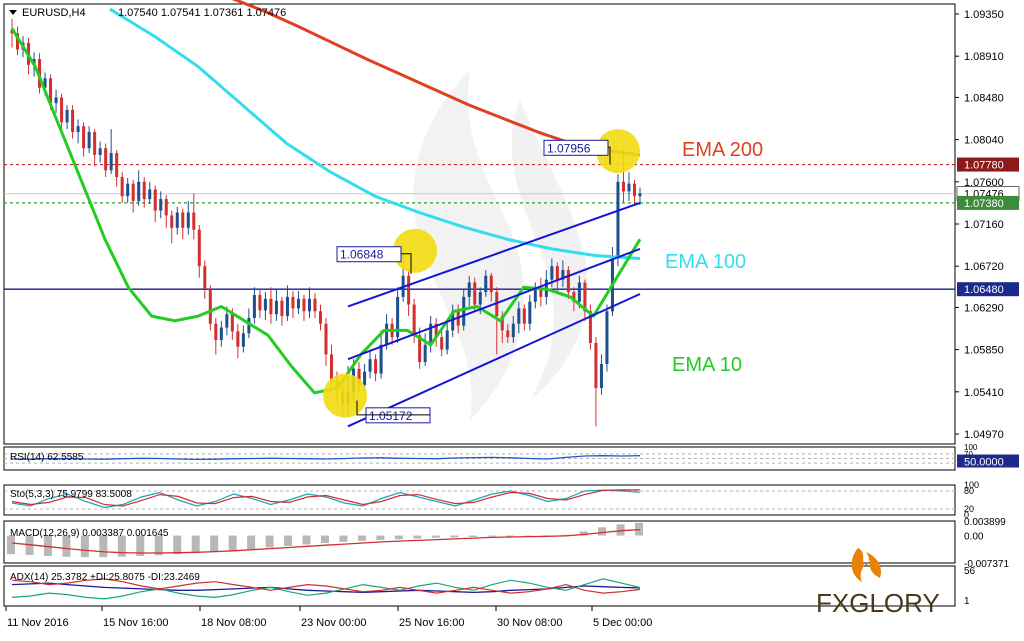 This screenshot has width=1024, height=641. I want to click on macd-label: MACD(12,26,9) 0.003387 0.001645, so click(89, 533).